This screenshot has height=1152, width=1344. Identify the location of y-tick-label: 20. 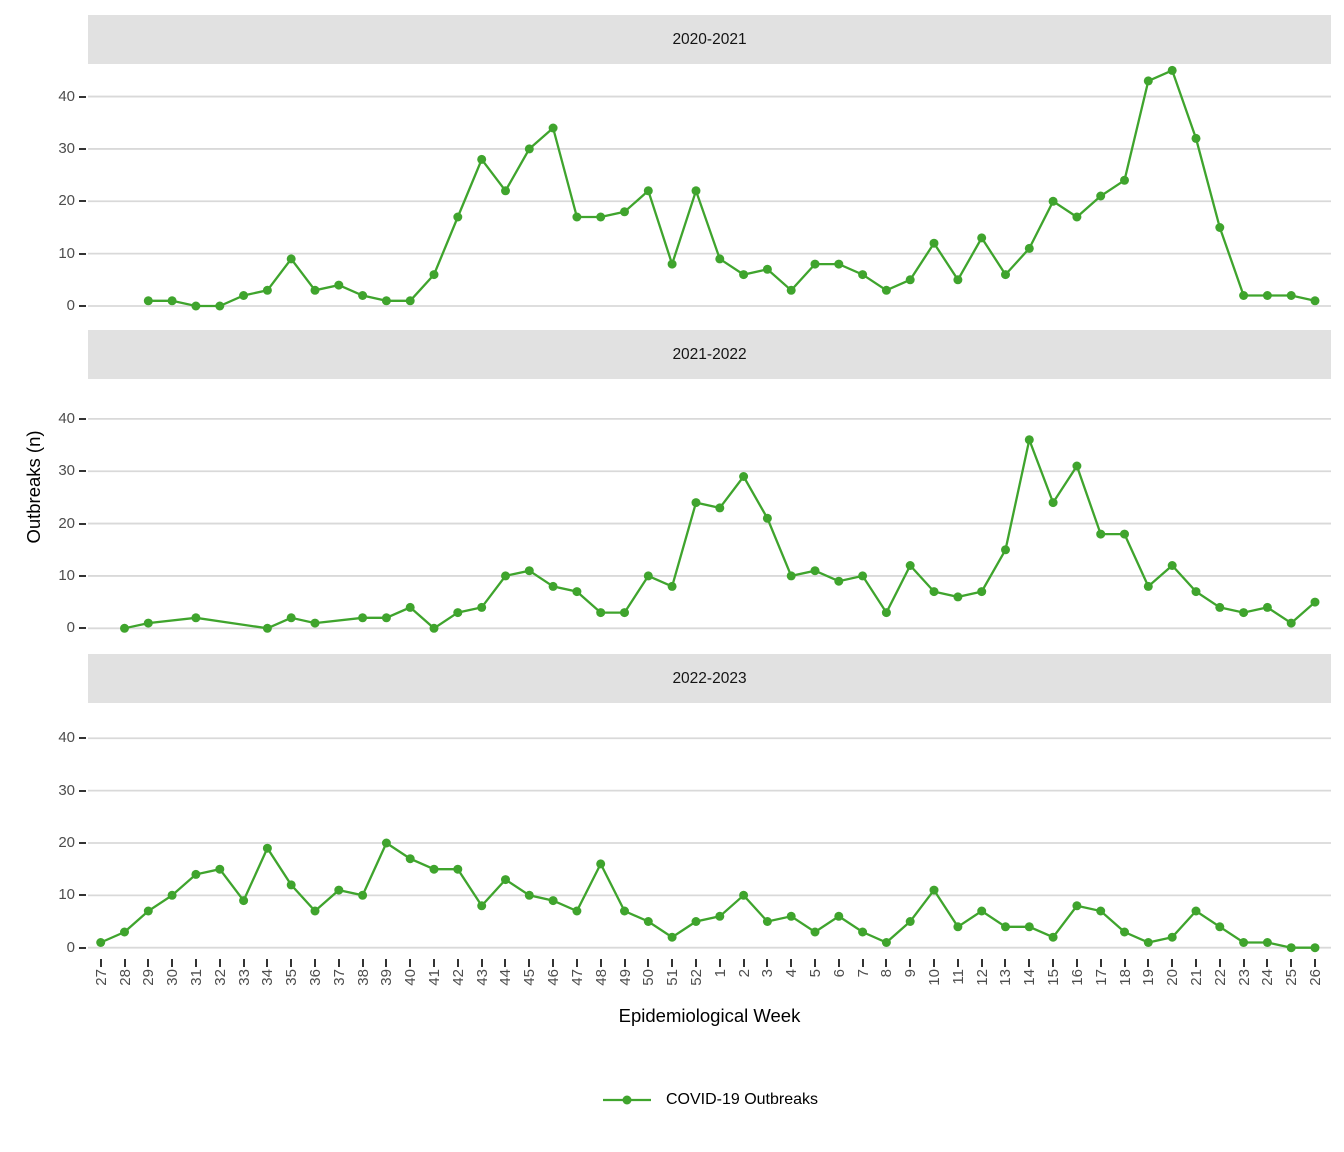
(66, 842).